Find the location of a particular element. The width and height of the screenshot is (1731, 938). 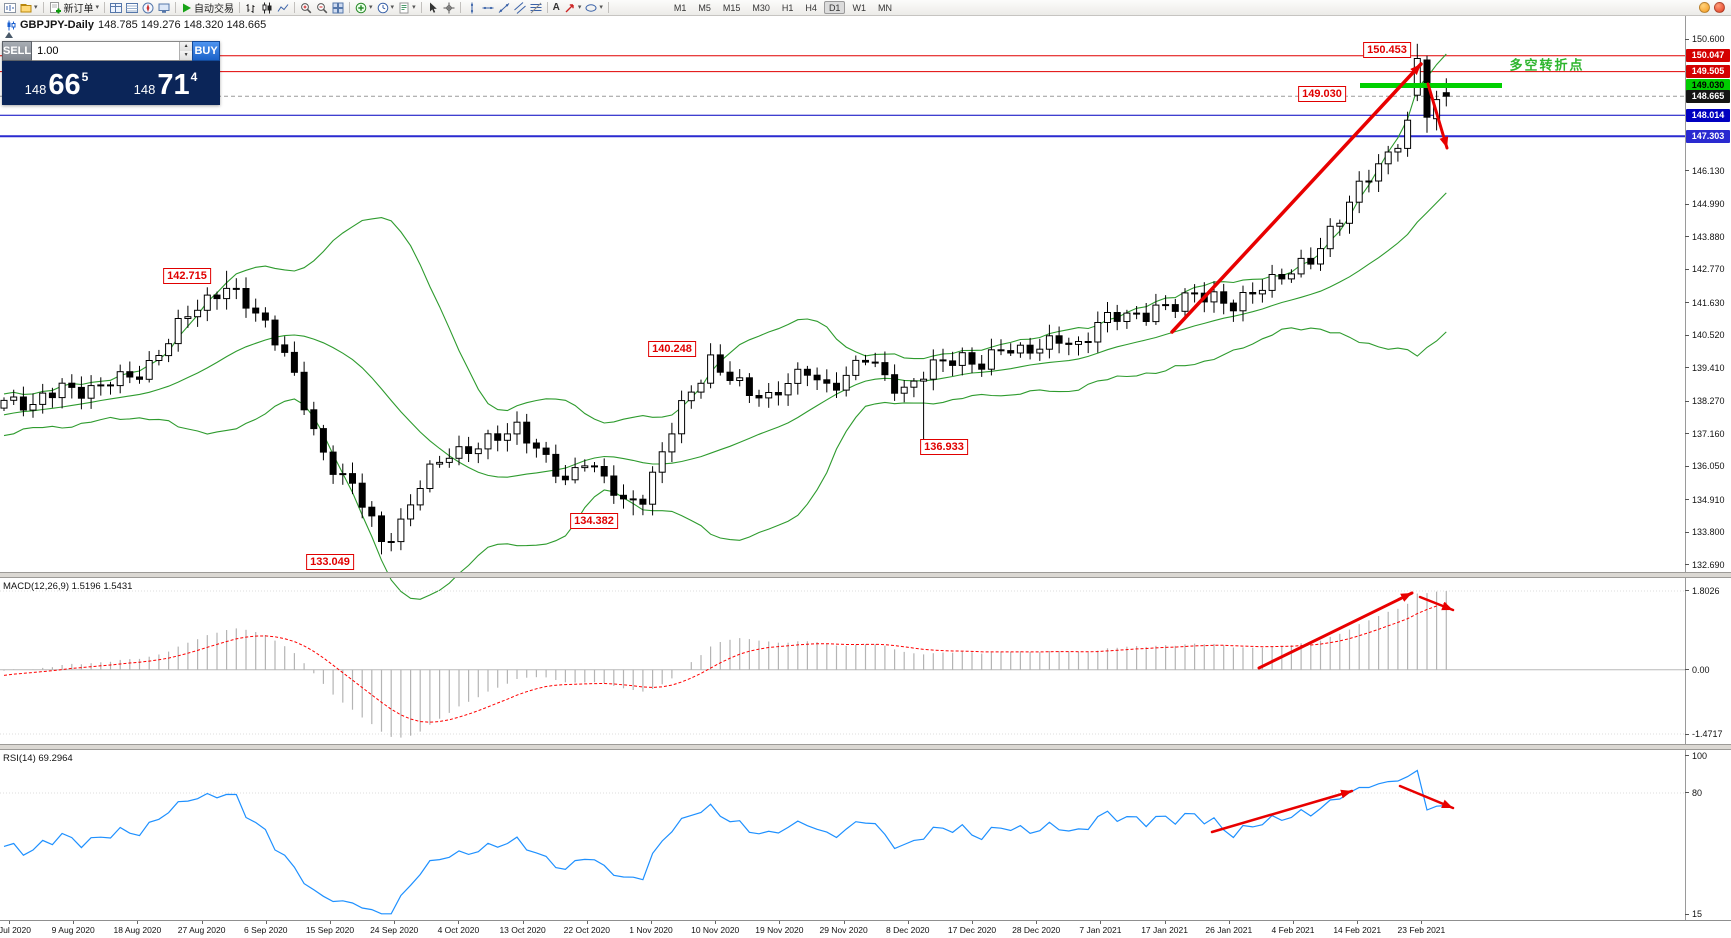

timeframe-mn: MN is located at coordinates (884, 8).